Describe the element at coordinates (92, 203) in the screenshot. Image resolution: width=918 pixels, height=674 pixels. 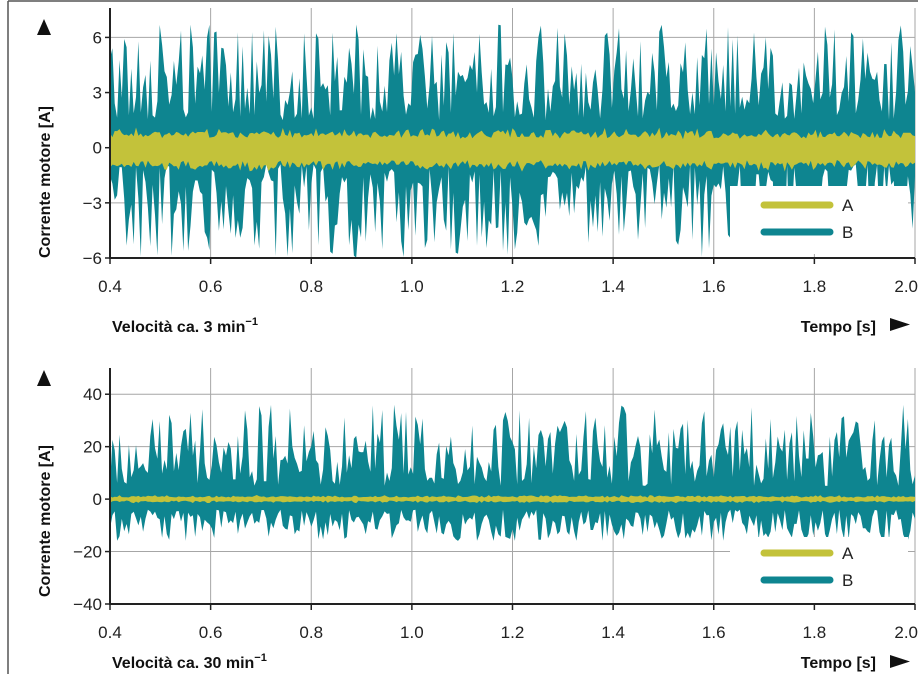
I see `y-tick-label: −3` at that location.